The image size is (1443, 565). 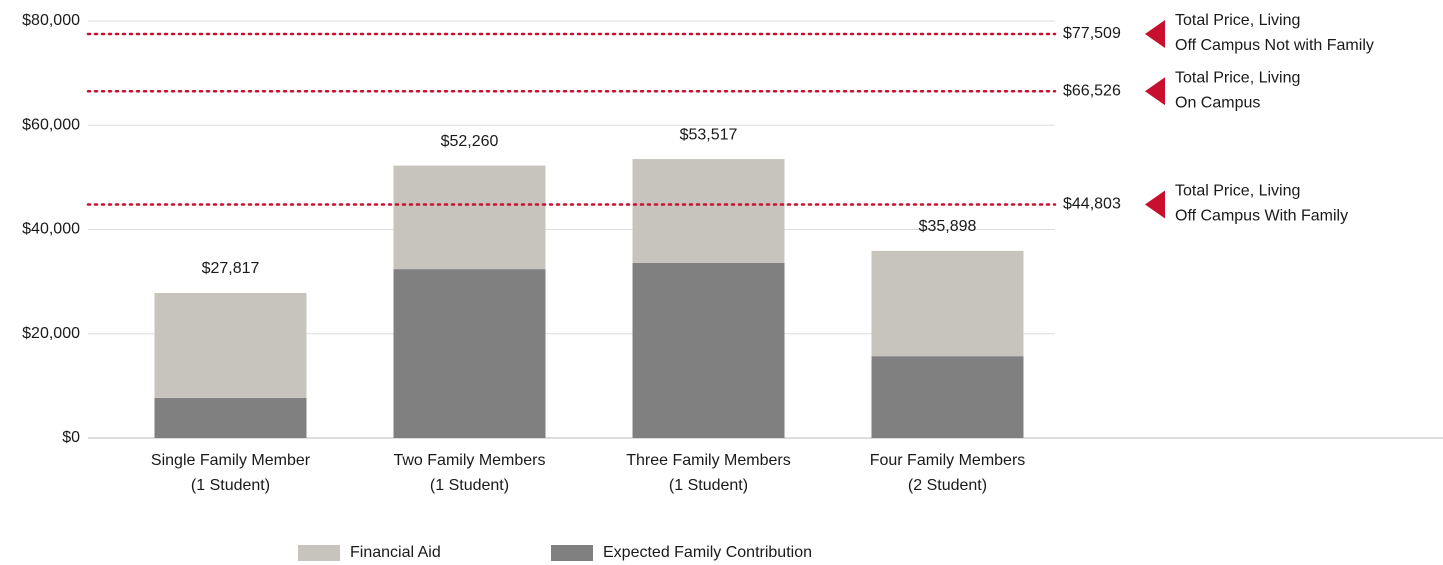 I want to click on y-tick-label: $20,000, so click(x=51, y=333).